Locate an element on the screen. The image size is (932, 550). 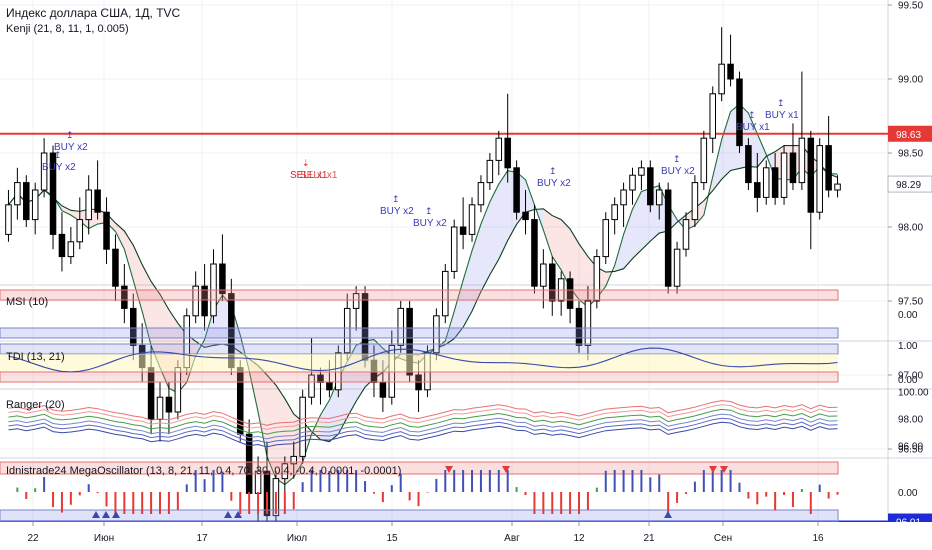
time-tick-label: 15 is located at coordinates (392, 538).